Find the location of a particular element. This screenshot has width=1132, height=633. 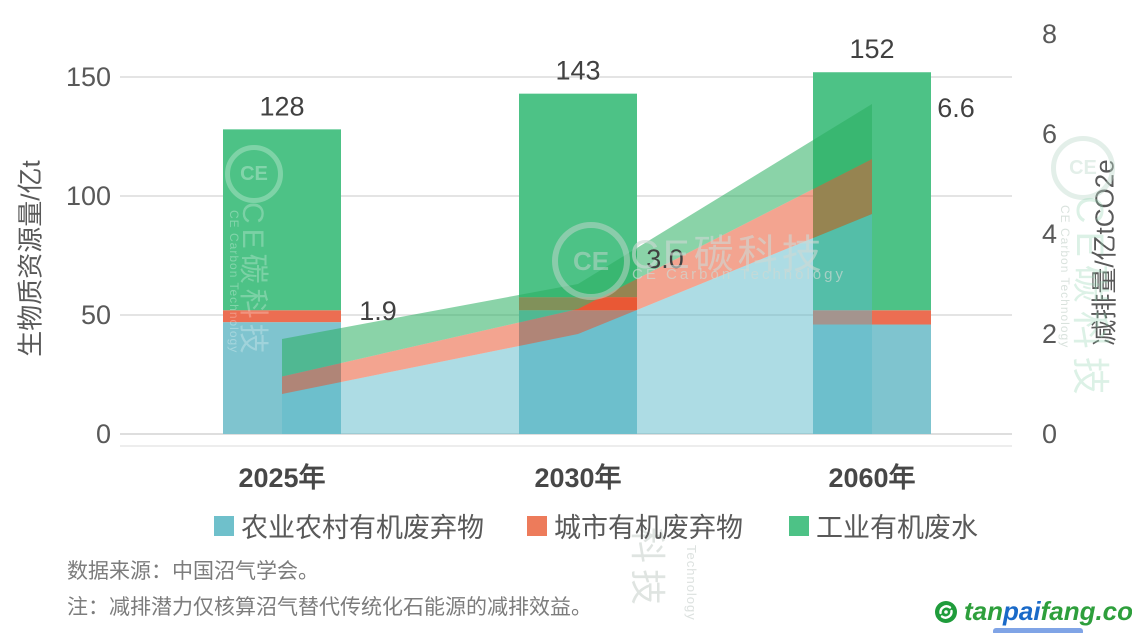

site-logo-part-tan: tan is located at coordinates (983, 611).